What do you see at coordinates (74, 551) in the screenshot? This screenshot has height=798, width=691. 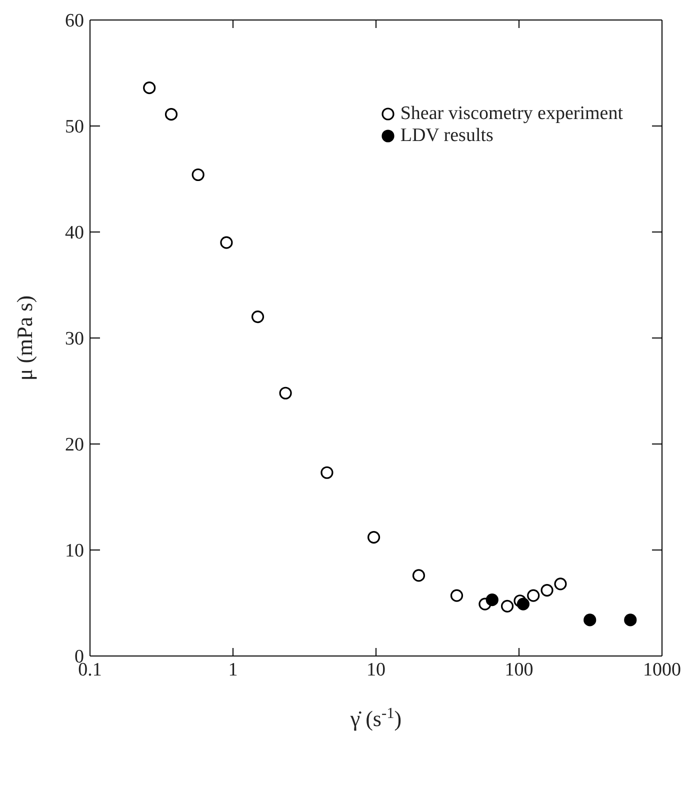 I see `y-tick-label: 10` at bounding box center [74, 551].